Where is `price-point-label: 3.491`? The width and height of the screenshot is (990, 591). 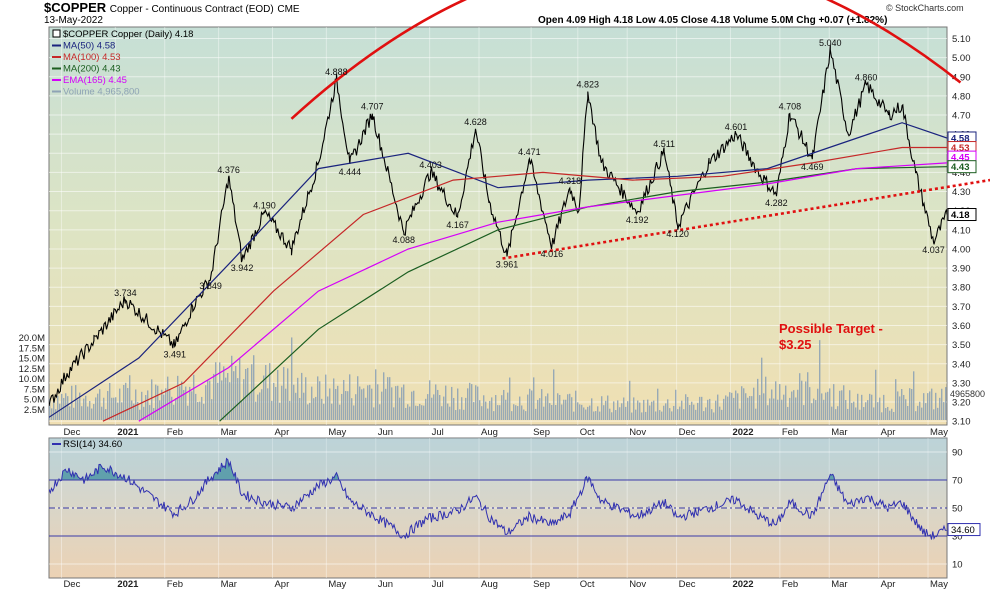
price-point-label: 3.491 is located at coordinates (174, 354).